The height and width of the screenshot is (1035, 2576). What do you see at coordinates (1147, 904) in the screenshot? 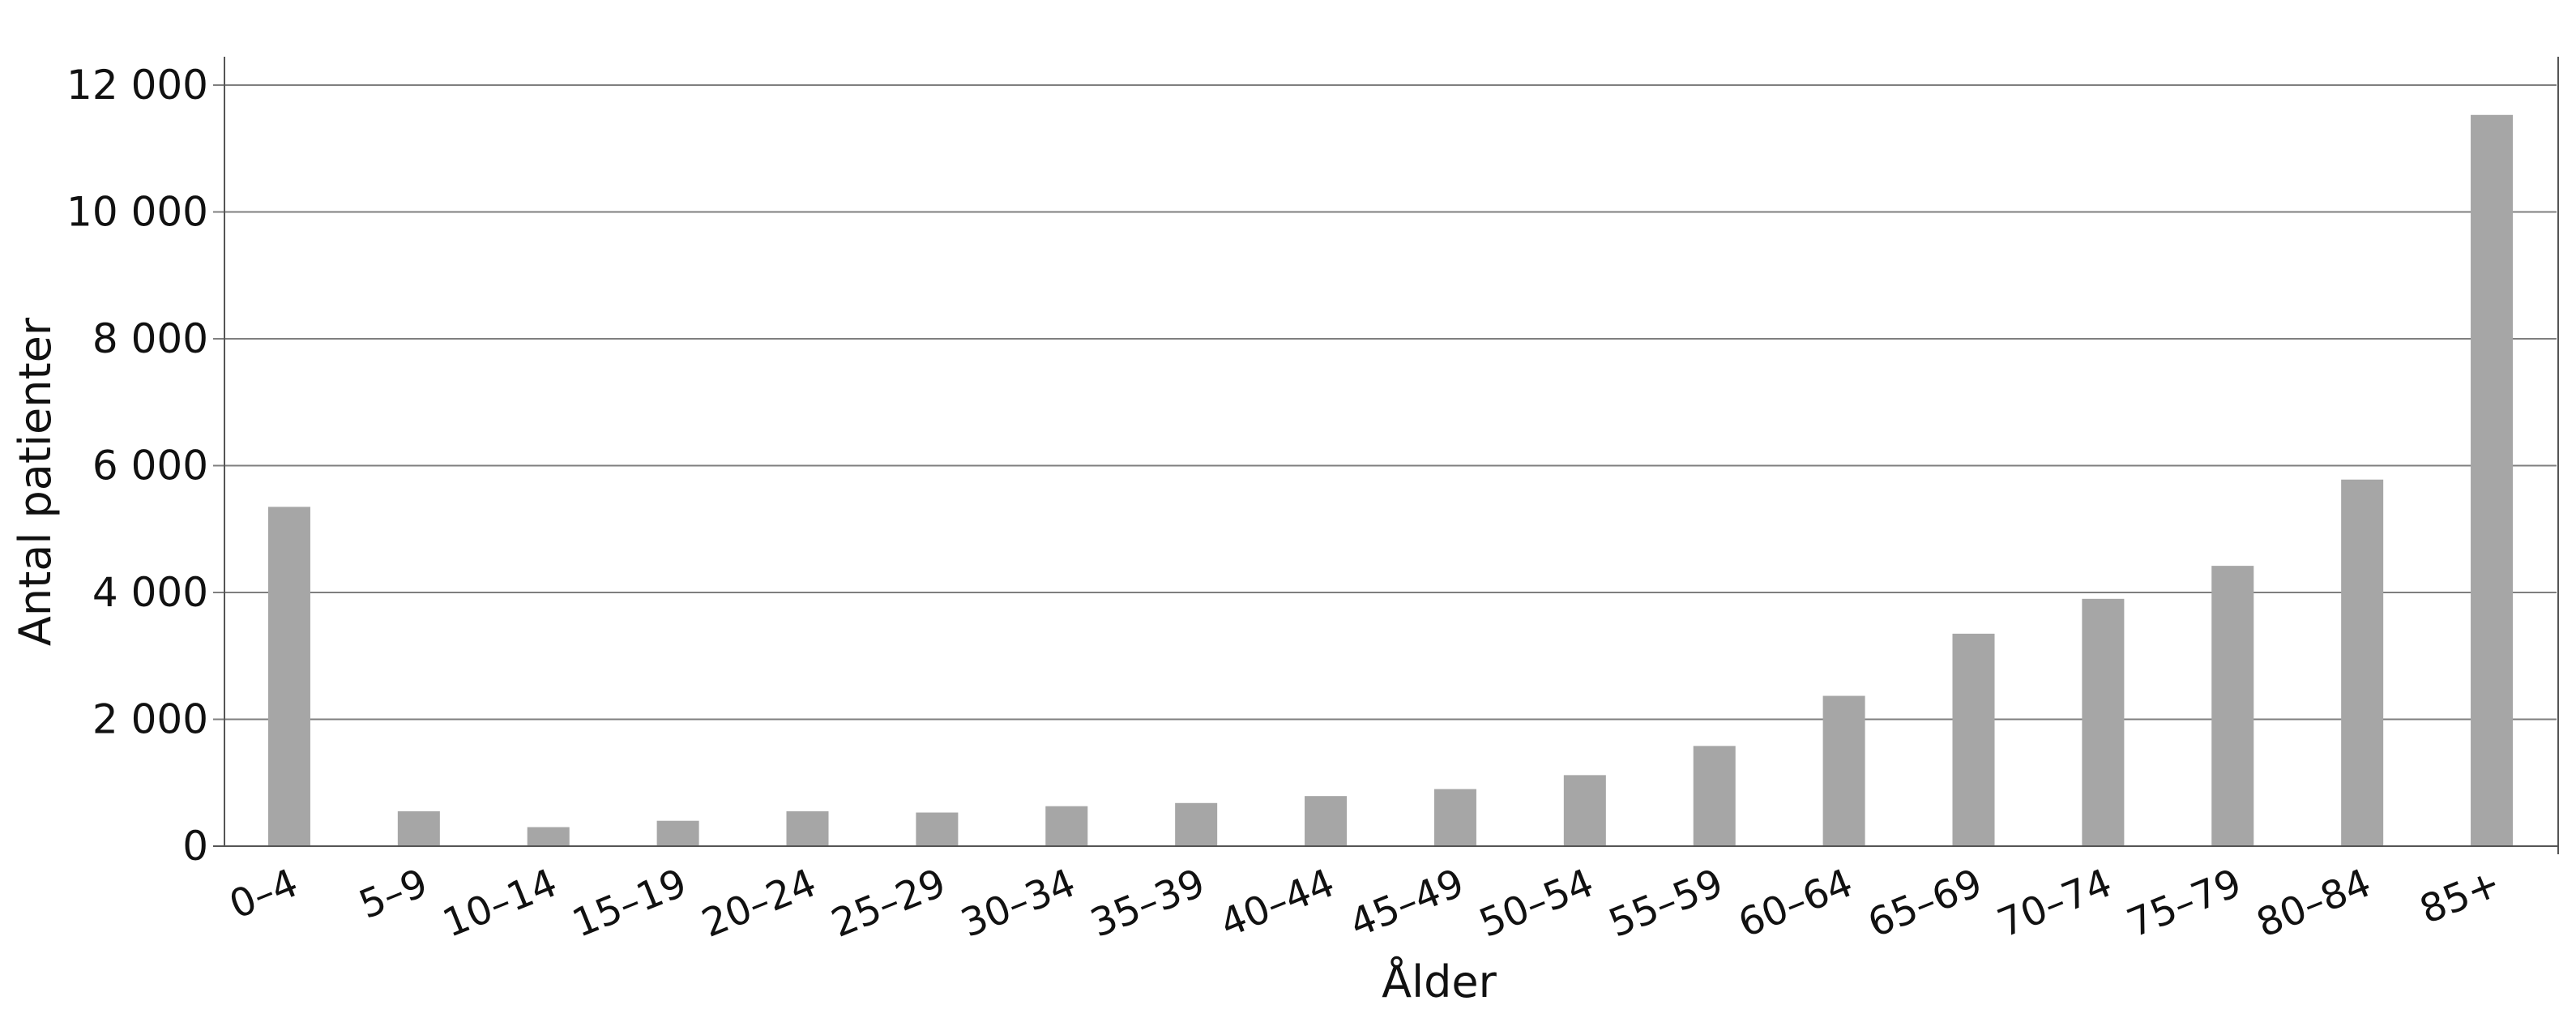
I see `x-tick-label: 35–39` at bounding box center [1147, 904].